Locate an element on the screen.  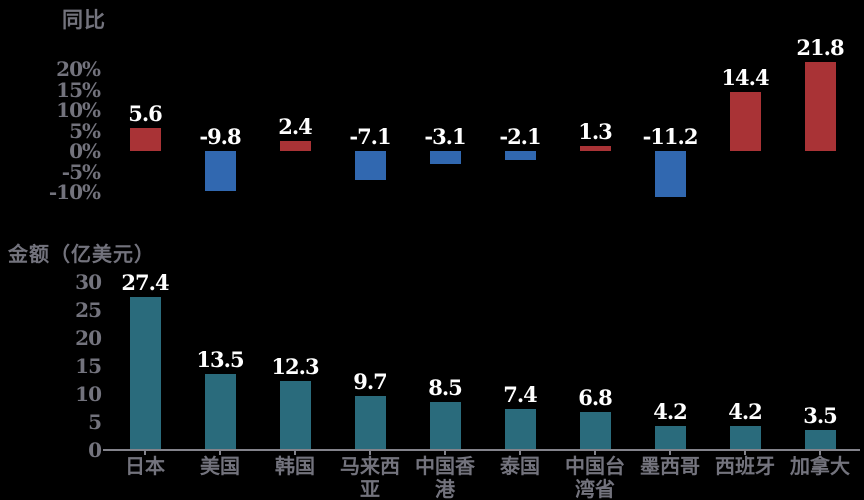
bar-value-label: 3.5 is located at coordinates (820, 416).